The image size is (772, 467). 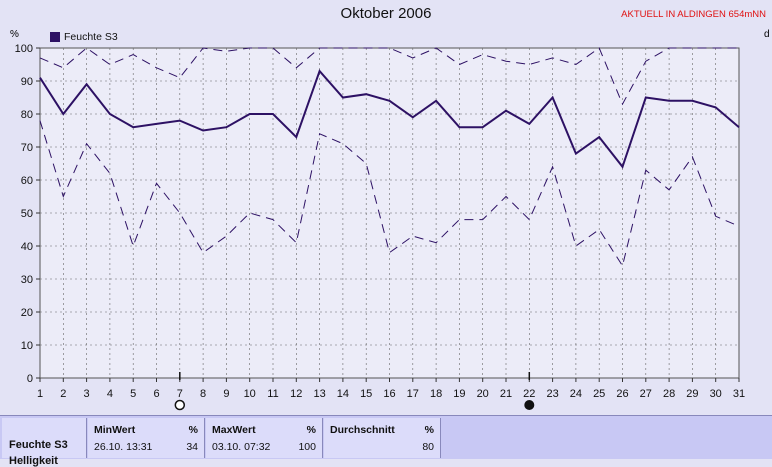 What do you see at coordinates (767, 34) in the screenshot?
I see `y-unit-right: d` at bounding box center [767, 34].